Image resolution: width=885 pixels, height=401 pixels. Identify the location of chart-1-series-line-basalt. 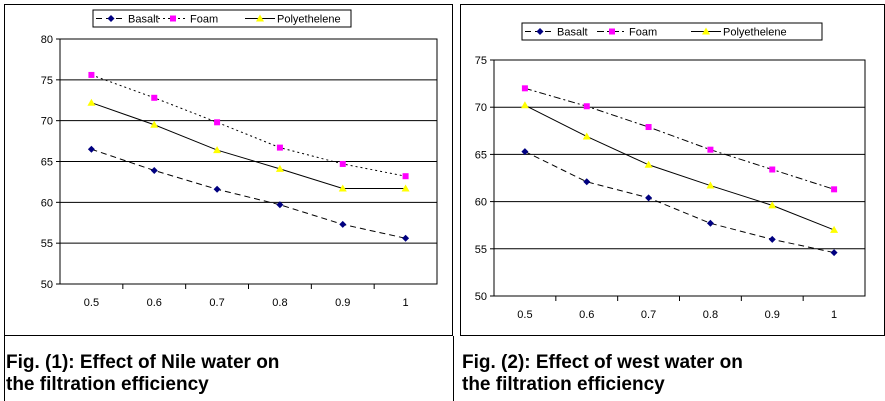
(248, 193).